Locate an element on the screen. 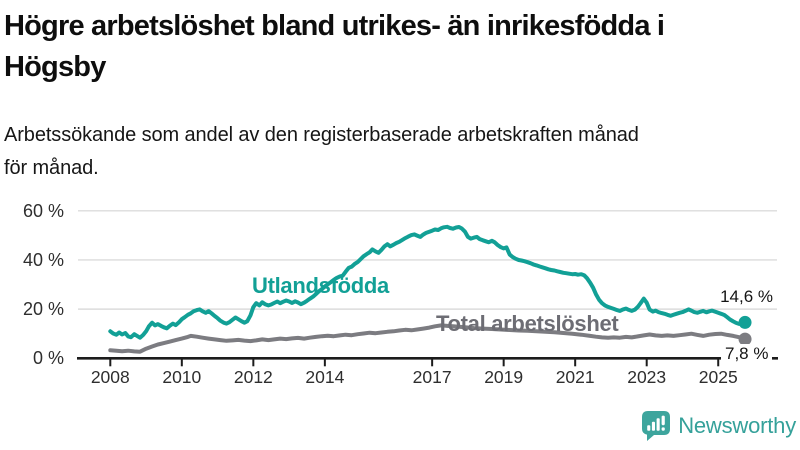 The image size is (800, 450). x-tick-label-2010: 2010 is located at coordinates (182, 377).